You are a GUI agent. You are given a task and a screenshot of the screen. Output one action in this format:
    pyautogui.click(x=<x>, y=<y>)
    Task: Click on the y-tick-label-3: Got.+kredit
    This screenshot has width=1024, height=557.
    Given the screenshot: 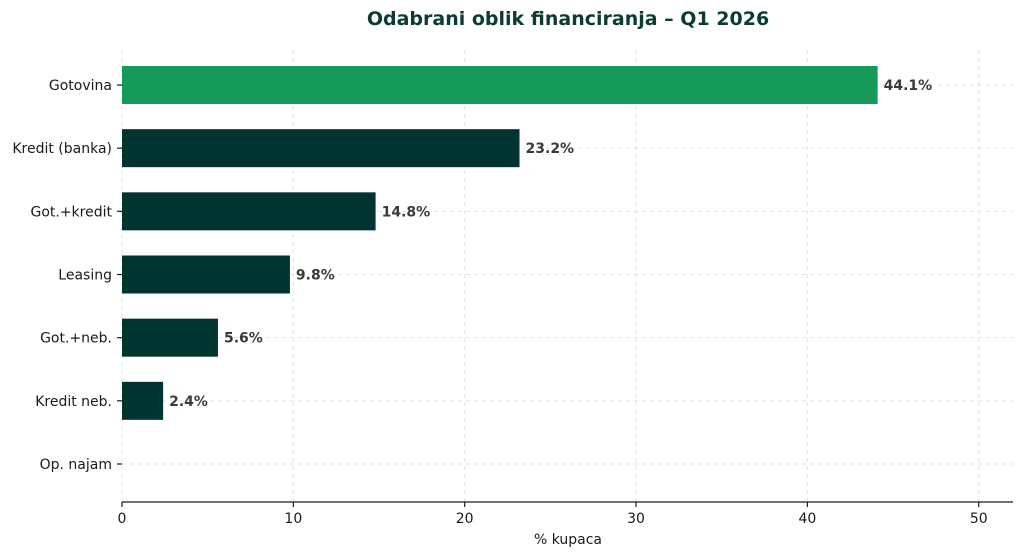 What is the action you would take?
    pyautogui.click(x=71, y=212)
    